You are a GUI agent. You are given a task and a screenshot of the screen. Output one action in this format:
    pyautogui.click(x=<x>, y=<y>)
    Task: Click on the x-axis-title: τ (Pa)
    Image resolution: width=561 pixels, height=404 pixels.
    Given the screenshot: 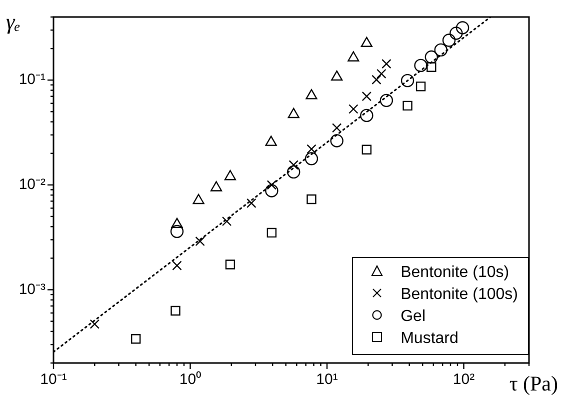 What is the action you would take?
    pyautogui.click(x=533, y=384)
    